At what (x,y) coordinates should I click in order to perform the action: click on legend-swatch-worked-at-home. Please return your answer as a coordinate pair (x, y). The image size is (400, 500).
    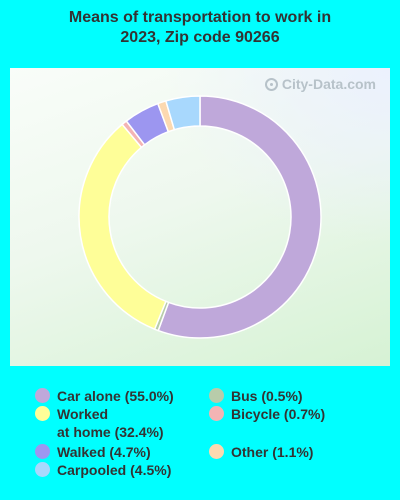
    Looking at the image, I should click on (42, 413).